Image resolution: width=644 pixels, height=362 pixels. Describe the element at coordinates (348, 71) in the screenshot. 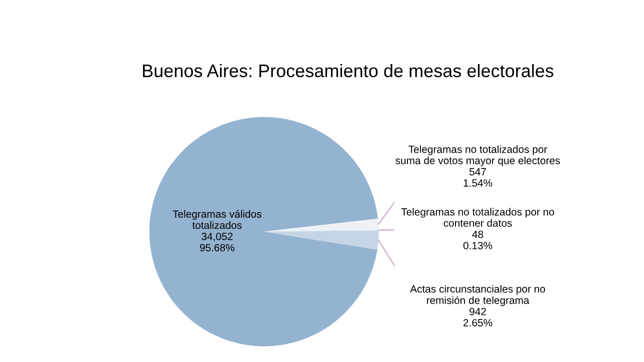

I see `chart-title: Buenos Aires: Procesamiento de mesas electorales` at that location.